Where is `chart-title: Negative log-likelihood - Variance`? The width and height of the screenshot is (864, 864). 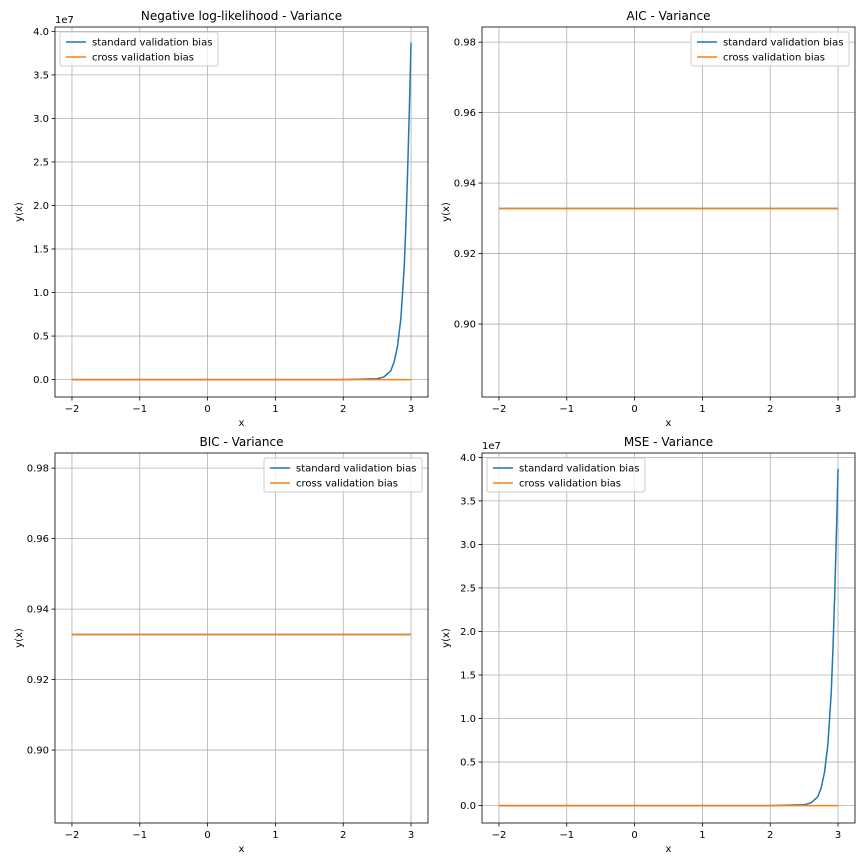
chart-title: Negative log-likelihood - Variance is located at coordinates (241, 16).